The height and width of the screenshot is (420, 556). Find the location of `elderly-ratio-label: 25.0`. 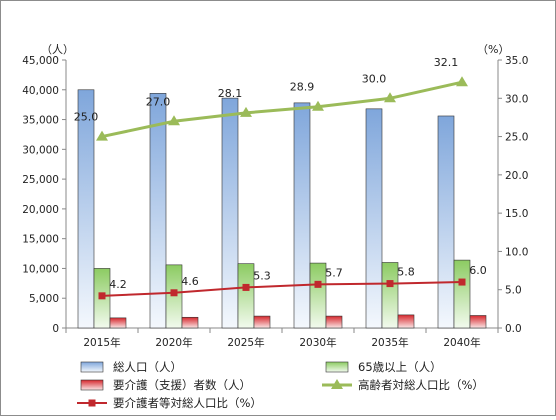

elderly-ratio-label: 25.0 is located at coordinates (86, 117).